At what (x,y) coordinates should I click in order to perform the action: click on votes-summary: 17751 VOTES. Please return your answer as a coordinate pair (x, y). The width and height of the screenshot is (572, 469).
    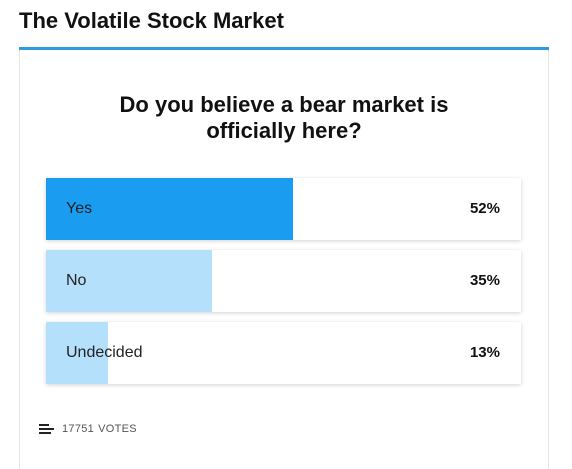
    Looking at the image, I should click on (88, 429).